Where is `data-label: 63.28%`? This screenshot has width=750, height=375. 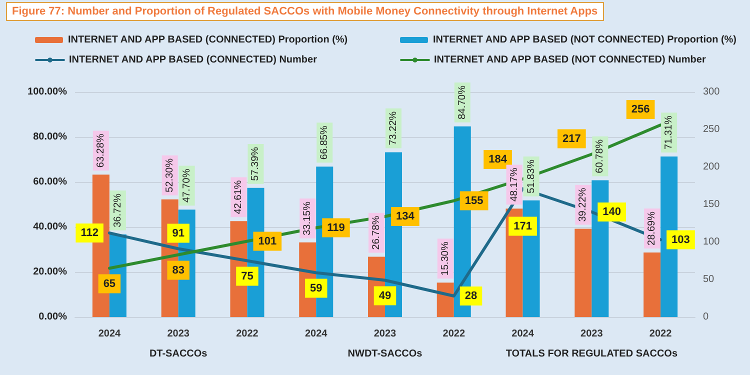
data-label: 63.28% is located at coordinates (100, 151).